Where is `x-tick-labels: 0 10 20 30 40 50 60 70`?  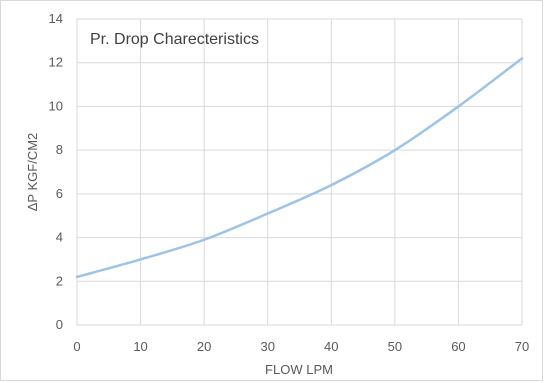
x-tick-labels: 0 10 20 30 40 50 60 70 is located at coordinates (301, 346).